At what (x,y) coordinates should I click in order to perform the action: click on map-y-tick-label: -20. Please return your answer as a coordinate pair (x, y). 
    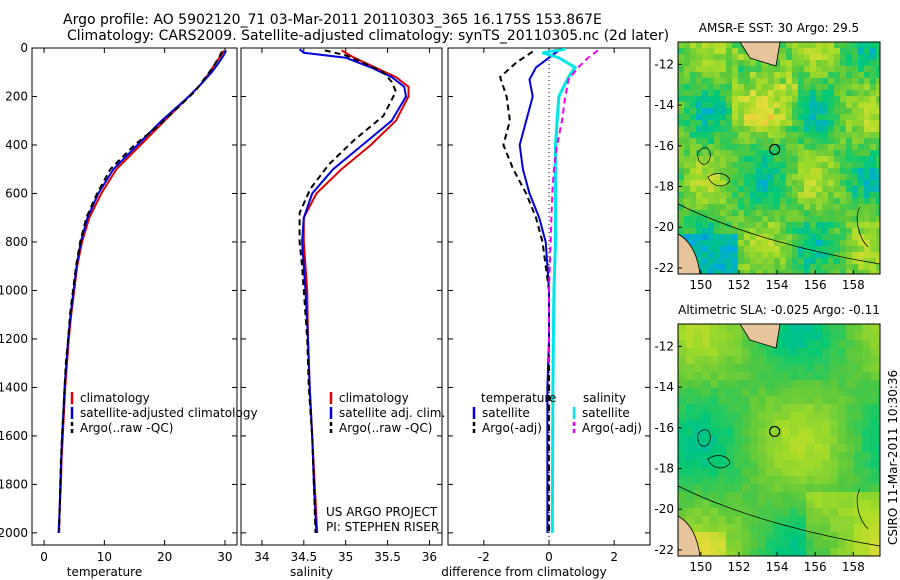
    Looking at the image, I should click on (664, 509).